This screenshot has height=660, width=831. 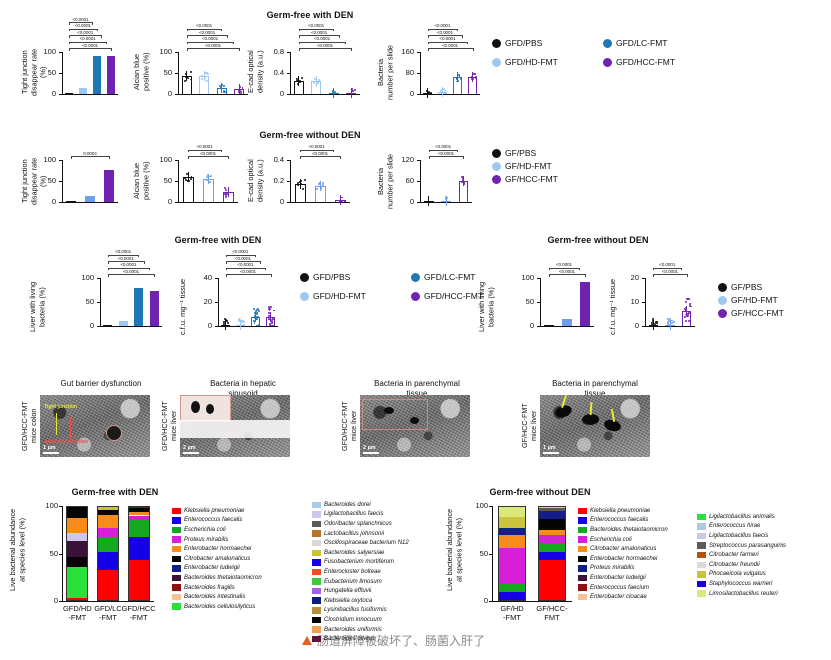 I want to click on species-name: Proteus mirabilis, so click(x=612, y=568).